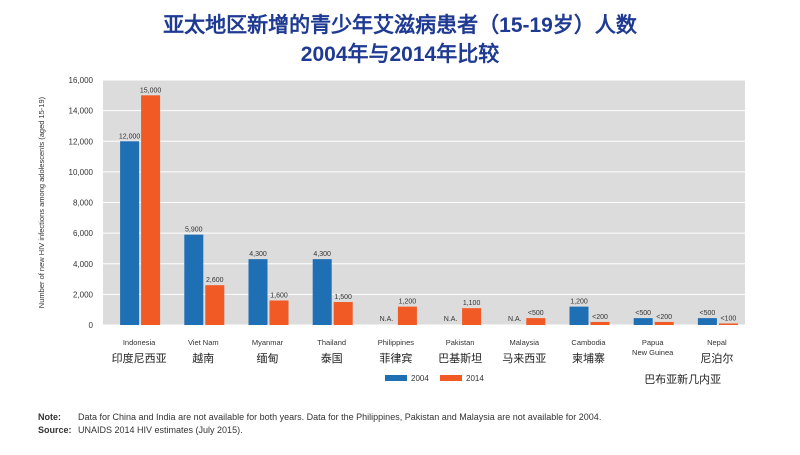  Describe the element at coordinates (729, 318) in the screenshot. I see `data-label: <100` at that location.